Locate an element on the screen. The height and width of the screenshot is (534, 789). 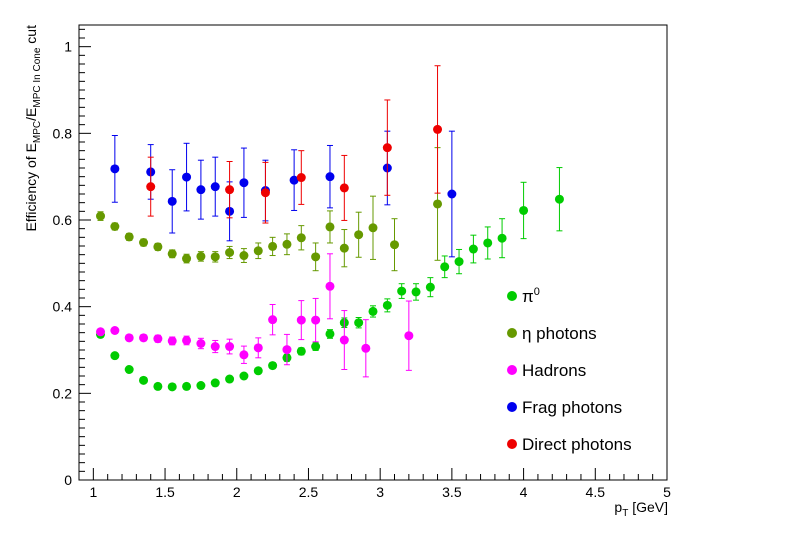
legend-label-text: η photons is located at coordinates (559, 333).